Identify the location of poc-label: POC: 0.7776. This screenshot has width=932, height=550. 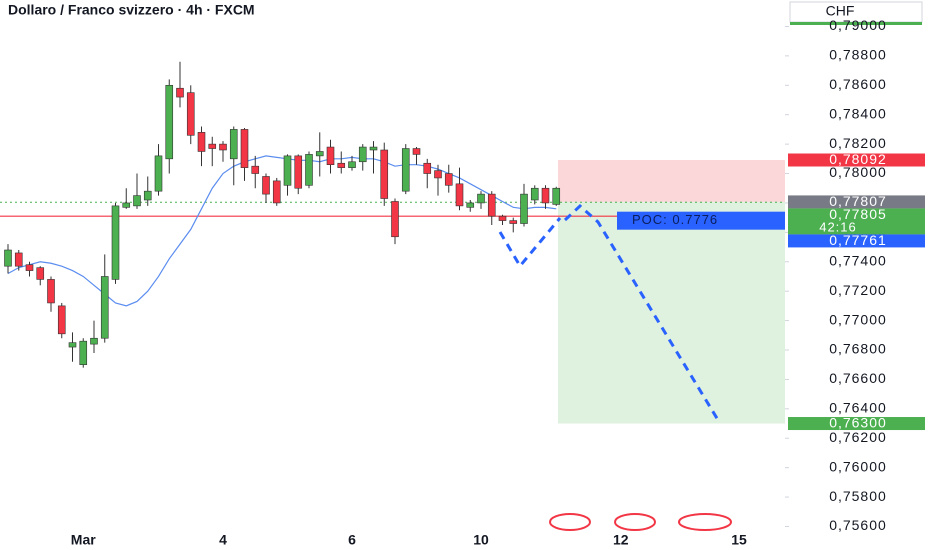
(675, 219).